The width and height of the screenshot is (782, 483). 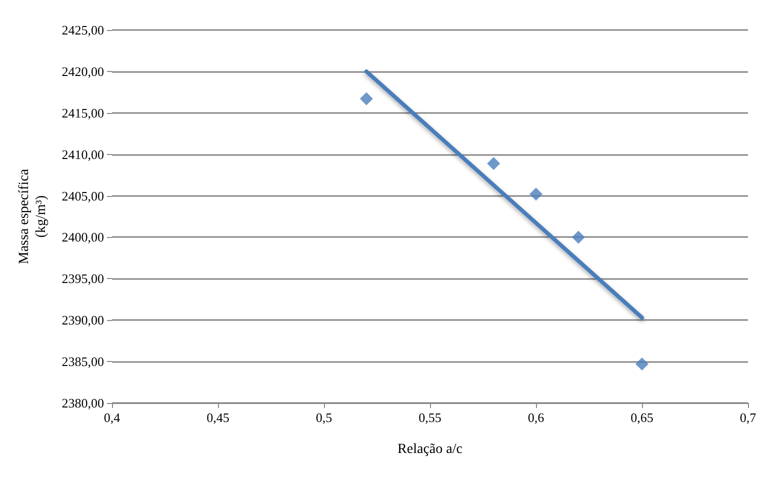 What do you see at coordinates (83, 362) in the screenshot?
I see `y-tick-label: 2385,00` at bounding box center [83, 362].